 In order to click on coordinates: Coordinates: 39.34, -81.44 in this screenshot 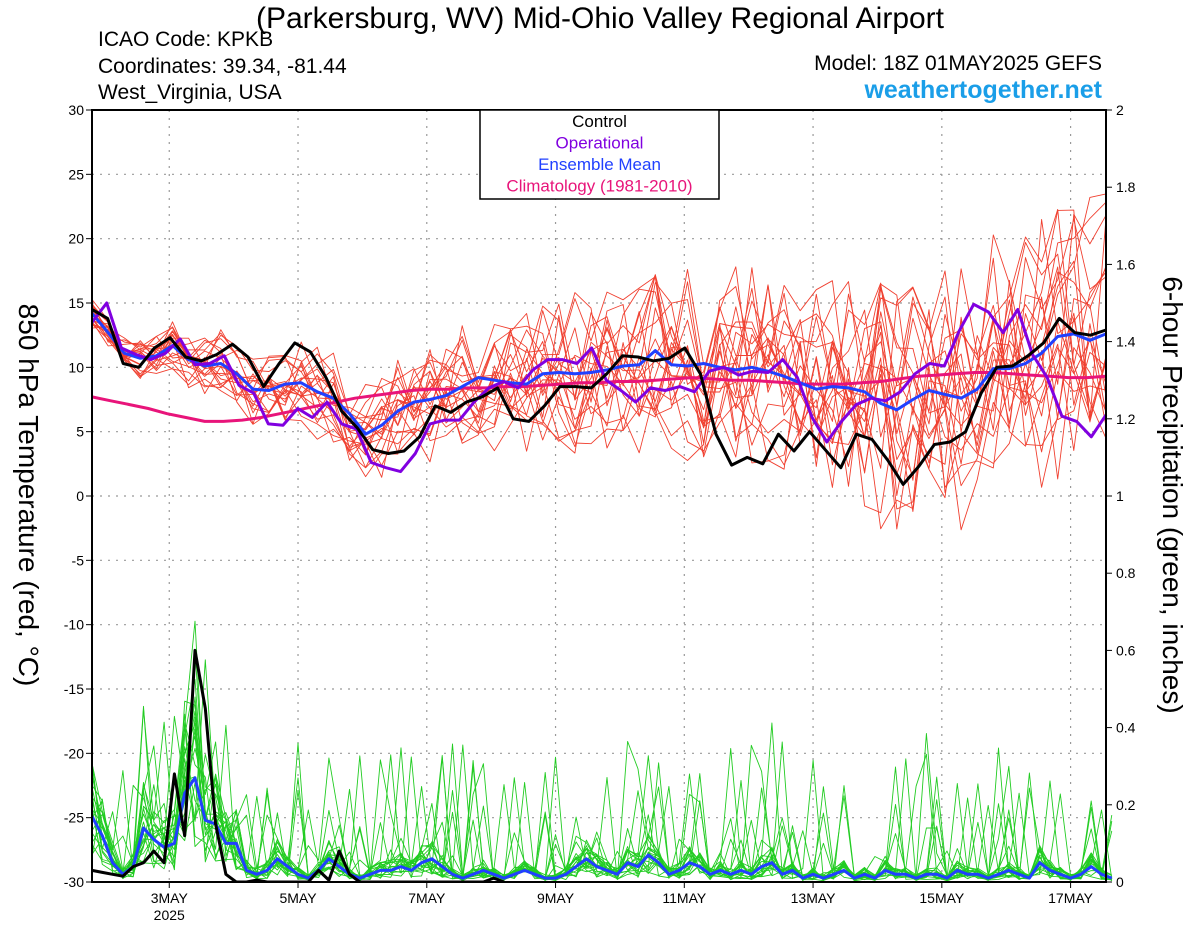, I will do `click(222, 66)`.